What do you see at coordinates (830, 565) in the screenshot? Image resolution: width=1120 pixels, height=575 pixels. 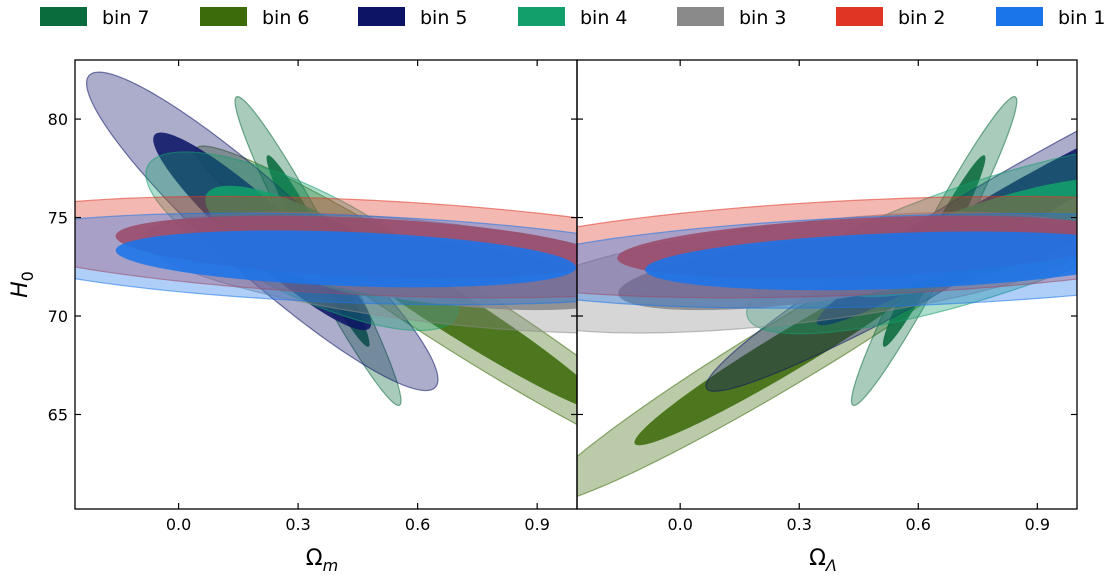 I see `x-axis-label-sub: Λ` at bounding box center [830, 565].